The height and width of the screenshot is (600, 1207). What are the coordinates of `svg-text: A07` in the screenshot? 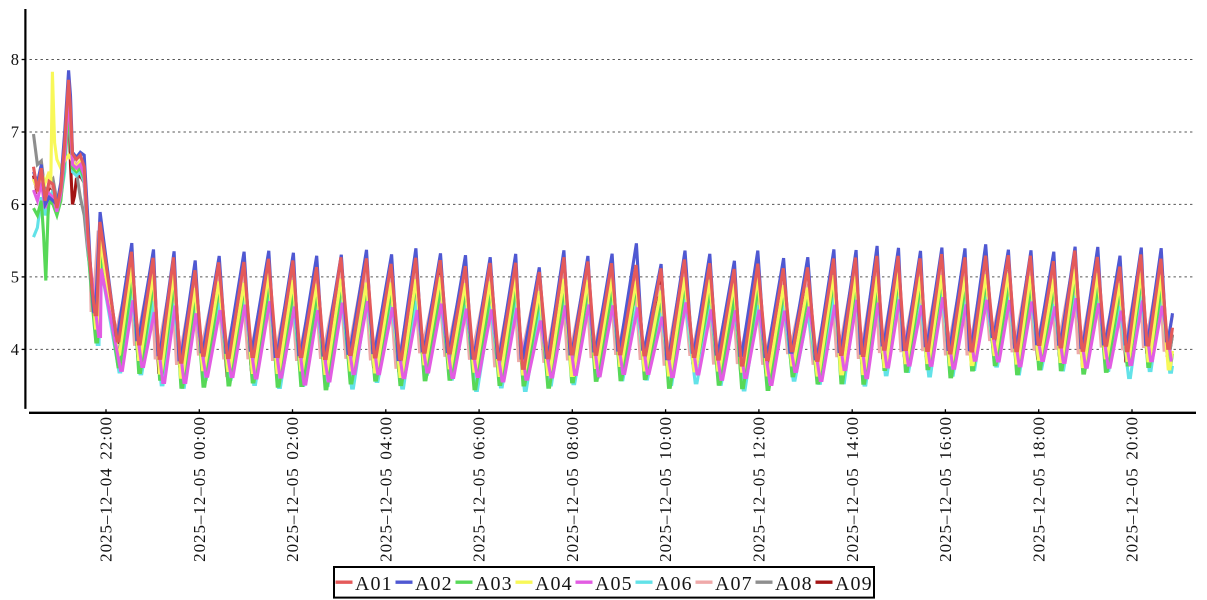 It's located at (734, 584).